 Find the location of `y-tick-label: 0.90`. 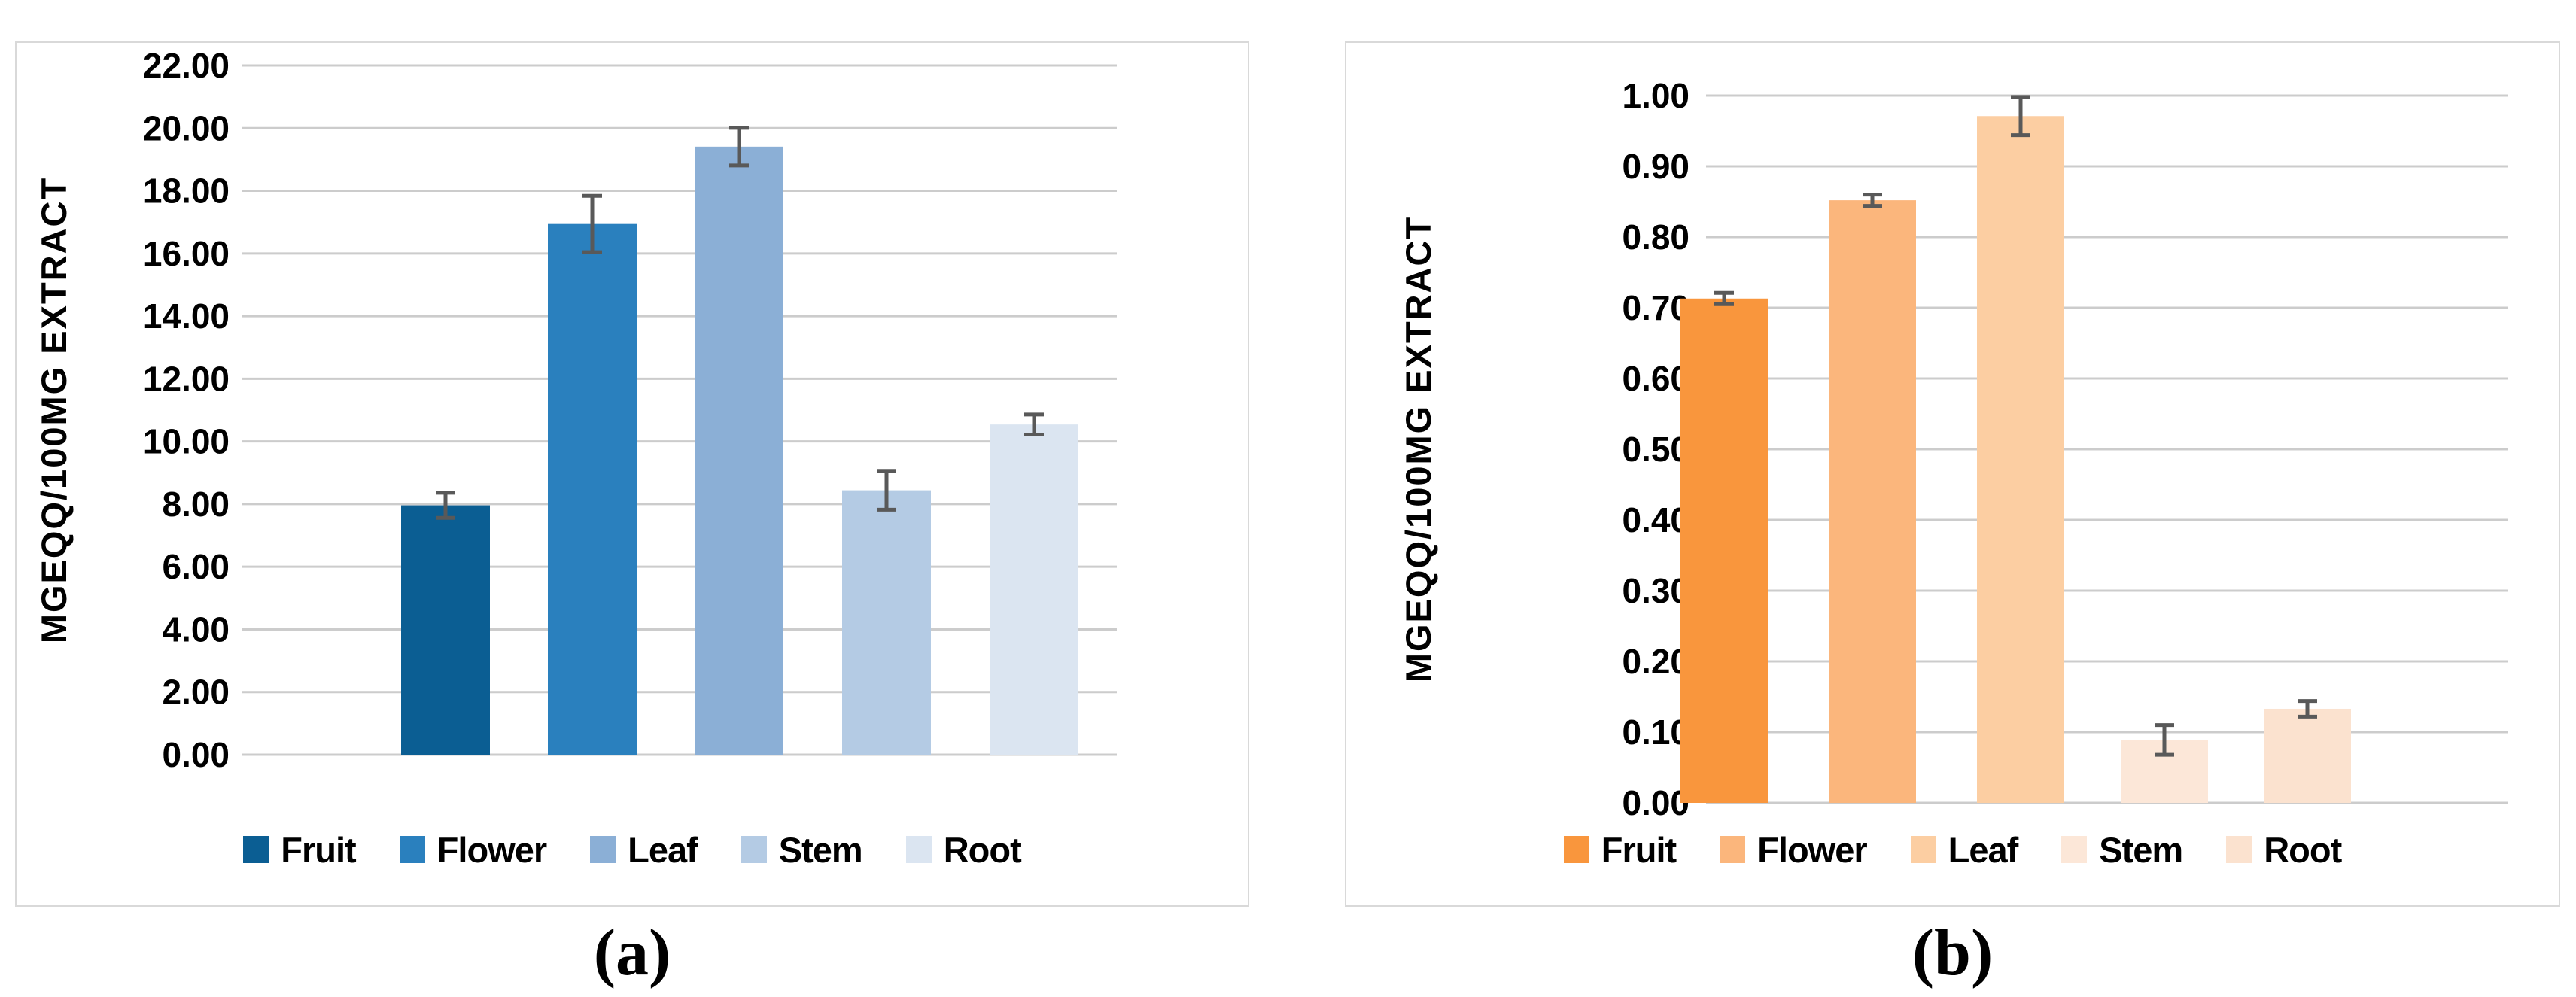

y-tick-label: 0.90 is located at coordinates (1655, 166).